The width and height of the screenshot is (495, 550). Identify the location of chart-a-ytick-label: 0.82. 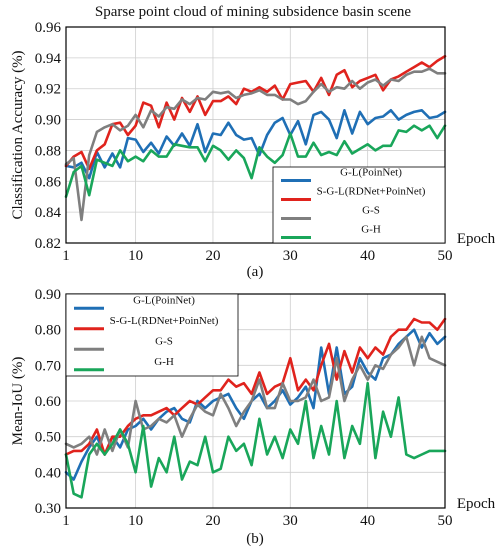
(48, 244).